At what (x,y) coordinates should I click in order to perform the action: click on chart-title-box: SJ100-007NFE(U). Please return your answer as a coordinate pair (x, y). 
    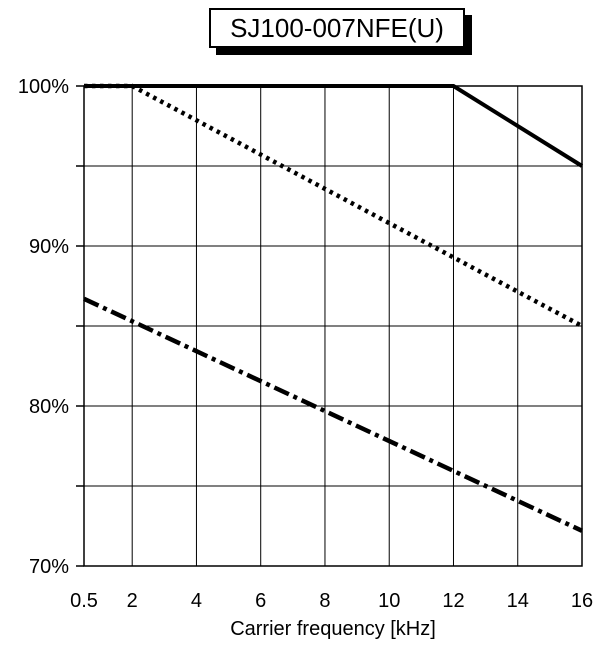
    Looking at the image, I should click on (340, 31).